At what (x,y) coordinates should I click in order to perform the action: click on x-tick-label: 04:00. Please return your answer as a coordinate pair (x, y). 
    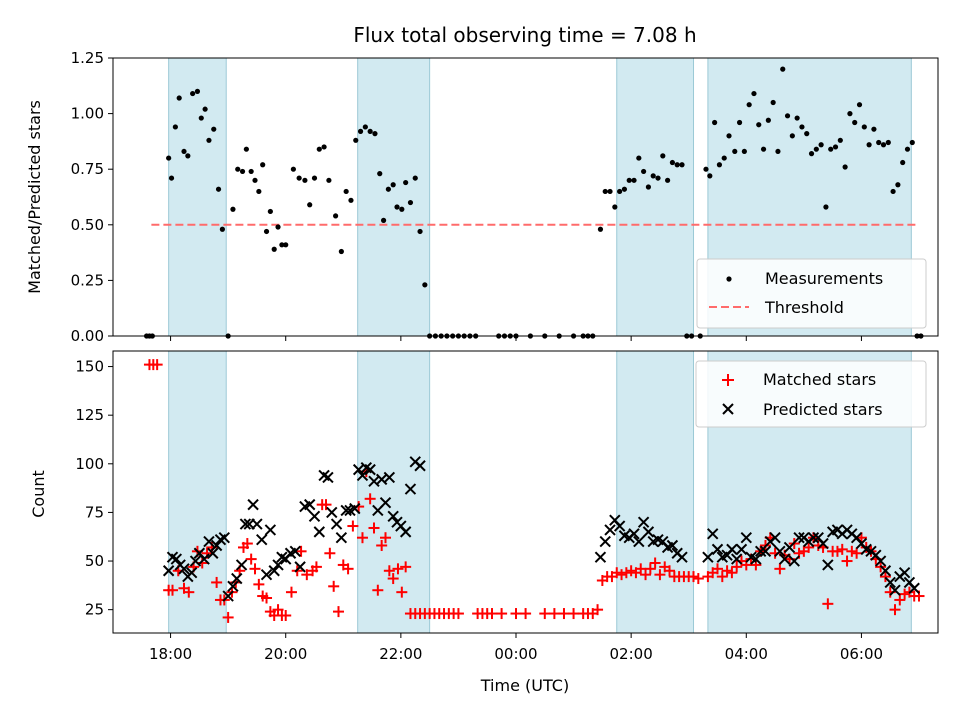
    Looking at the image, I should click on (746, 654).